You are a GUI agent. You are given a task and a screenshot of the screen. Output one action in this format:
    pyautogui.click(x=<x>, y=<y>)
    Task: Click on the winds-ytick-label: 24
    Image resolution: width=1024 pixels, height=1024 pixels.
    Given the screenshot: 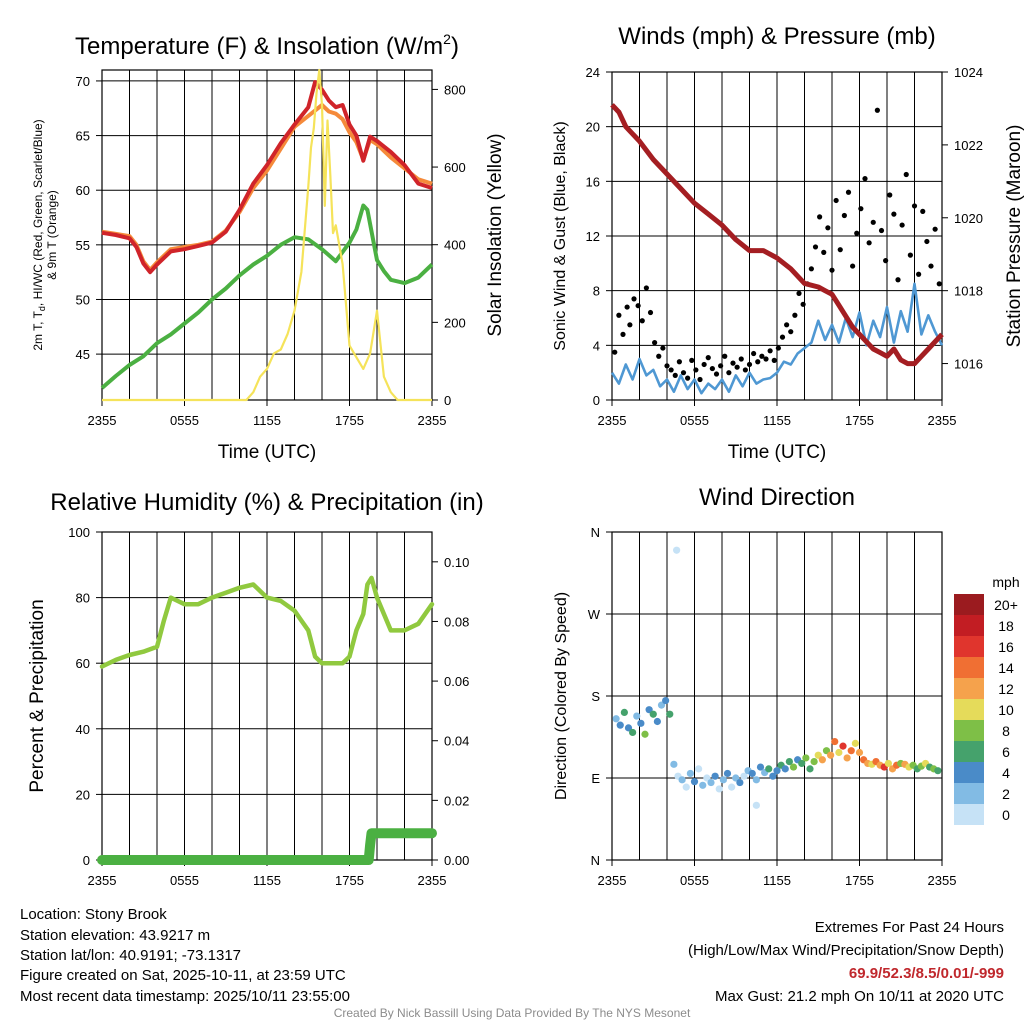 What is the action you would take?
    pyautogui.click(x=593, y=72)
    